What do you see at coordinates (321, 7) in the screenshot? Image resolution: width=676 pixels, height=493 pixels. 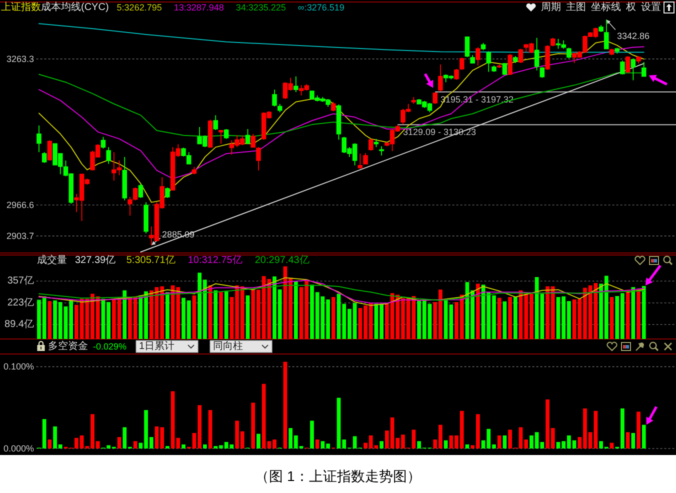 I see `text: ∞:3276.519` at bounding box center [321, 7].